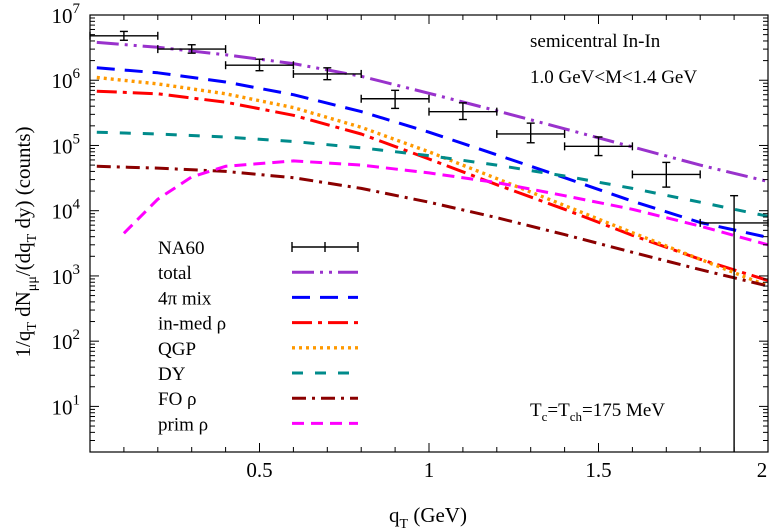 The height and width of the screenshot is (531, 777). What do you see at coordinates (177, 349) in the screenshot?
I see `legend-label: QGP` at bounding box center [177, 349].